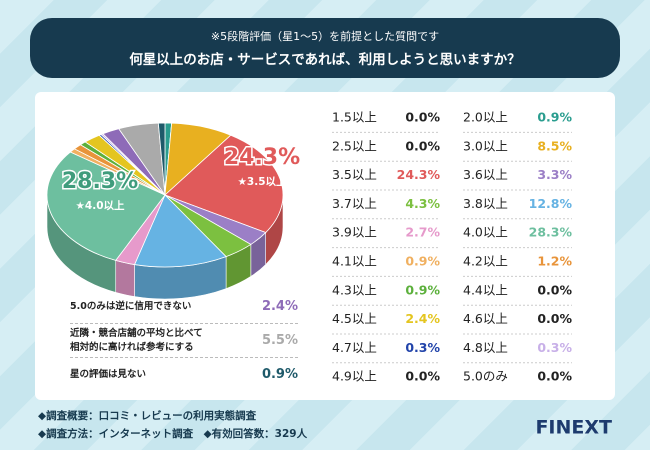 The height and width of the screenshot is (450, 650). What do you see at coordinates (325, 36) in the screenshot?
I see `header-note: ※5段階評価（星1〜5）を前提とした質問です` at bounding box center [325, 36].